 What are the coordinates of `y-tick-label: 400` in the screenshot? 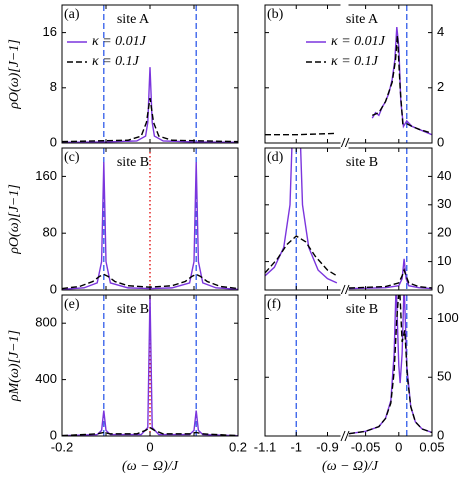 It's located at (46, 378).